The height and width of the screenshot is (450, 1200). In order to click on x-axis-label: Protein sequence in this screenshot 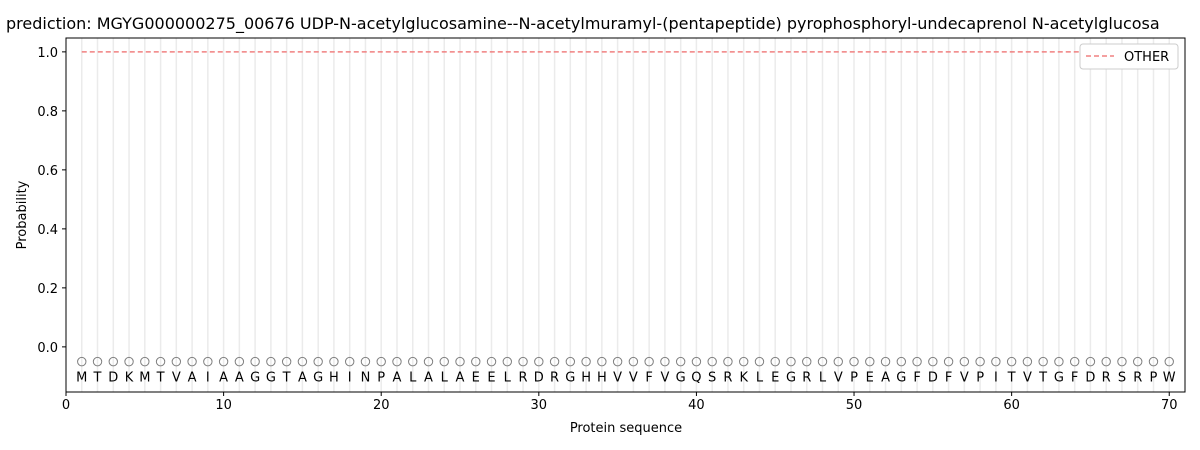, I will do `click(626, 428)`.